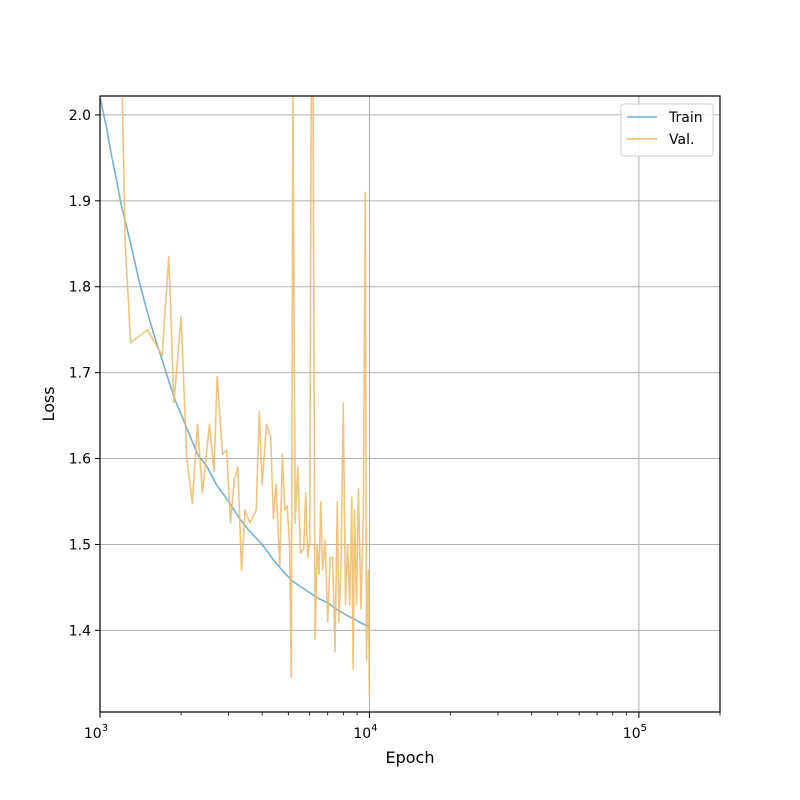 This screenshot has height=800, width=800. I want to click on x-tick-label: 10⁴, so click(365, 732).